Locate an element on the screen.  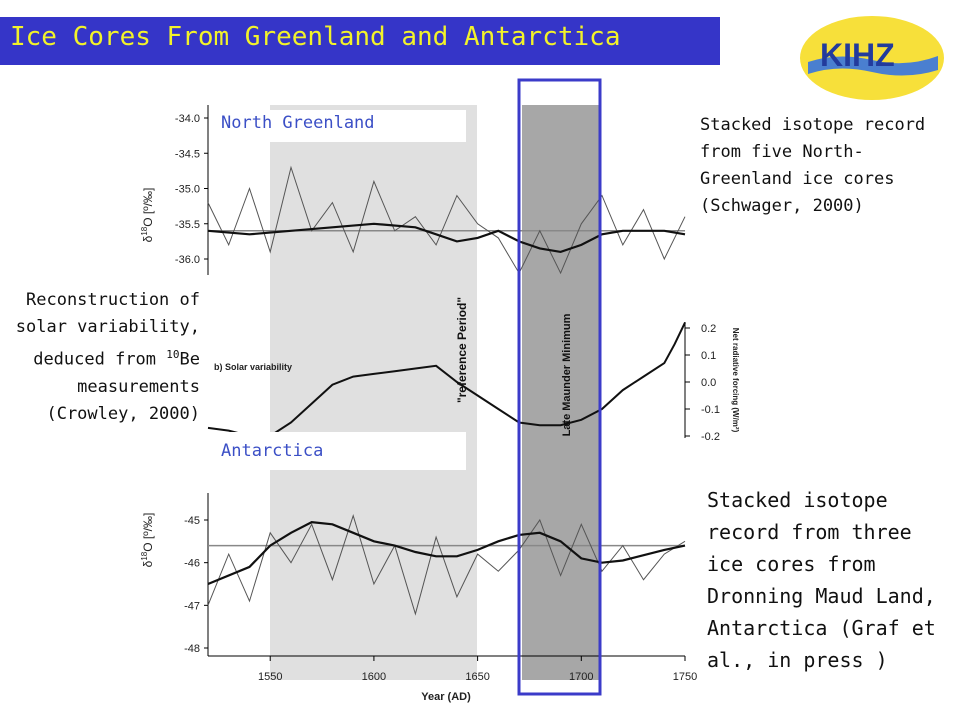
solar-caption-sup: 10 is located at coordinates (173, 354).